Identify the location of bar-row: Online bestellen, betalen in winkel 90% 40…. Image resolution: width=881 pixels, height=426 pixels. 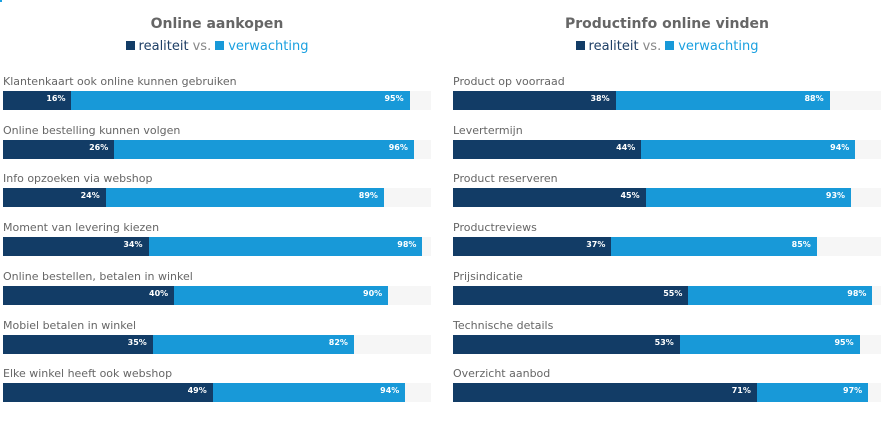
(217, 289).